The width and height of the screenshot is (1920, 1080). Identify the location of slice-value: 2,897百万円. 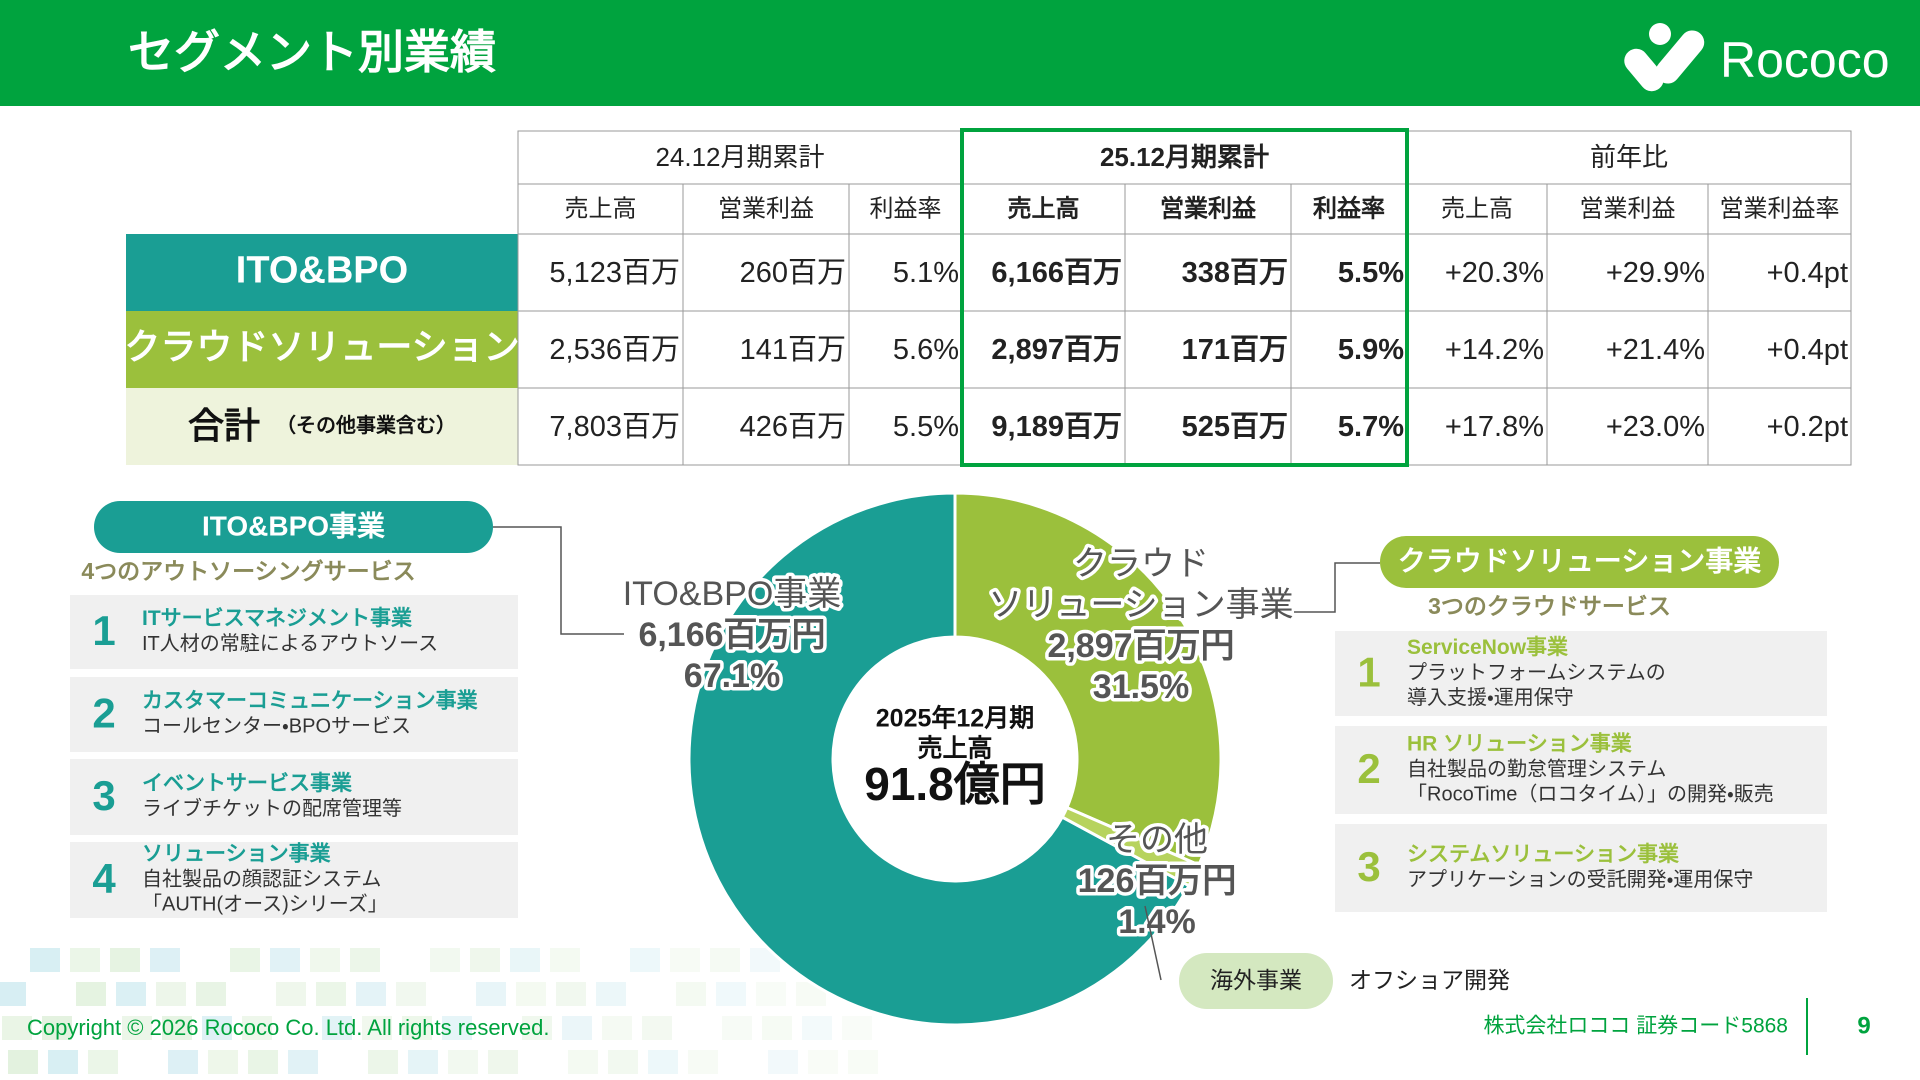
(1140, 646).